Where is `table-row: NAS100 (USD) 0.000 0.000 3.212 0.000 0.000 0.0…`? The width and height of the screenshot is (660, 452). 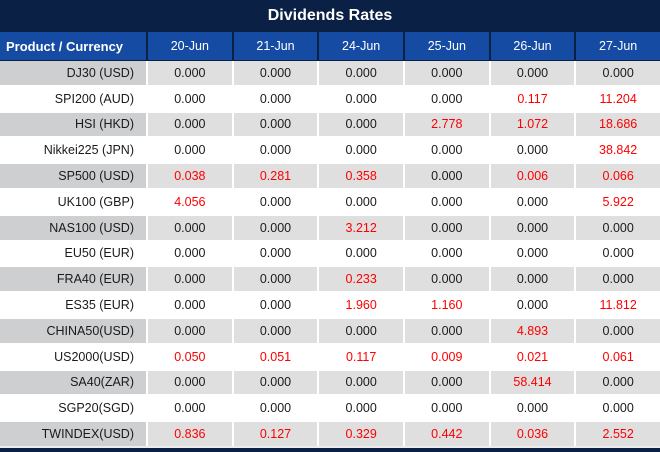
table-row: NAS100 (USD) 0.000 0.000 3.212 0.000 0.000 0.0… is located at coordinates (330, 227).